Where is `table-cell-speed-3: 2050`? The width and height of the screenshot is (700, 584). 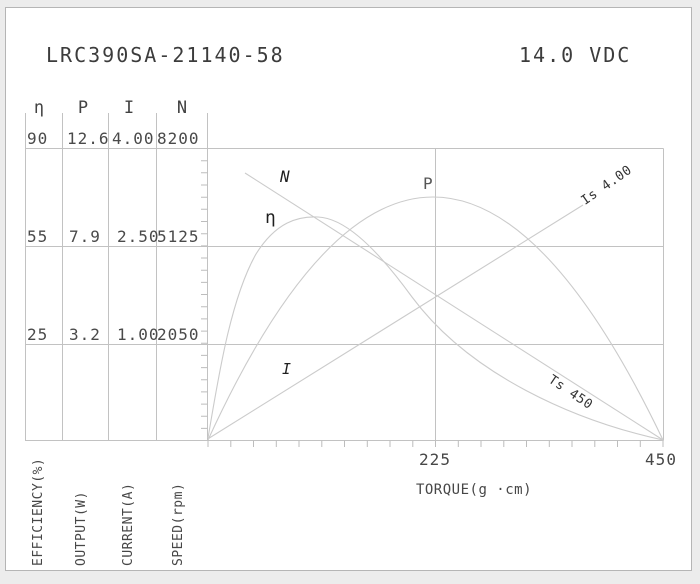 table-cell-speed-3: 2050 is located at coordinates (178, 334).